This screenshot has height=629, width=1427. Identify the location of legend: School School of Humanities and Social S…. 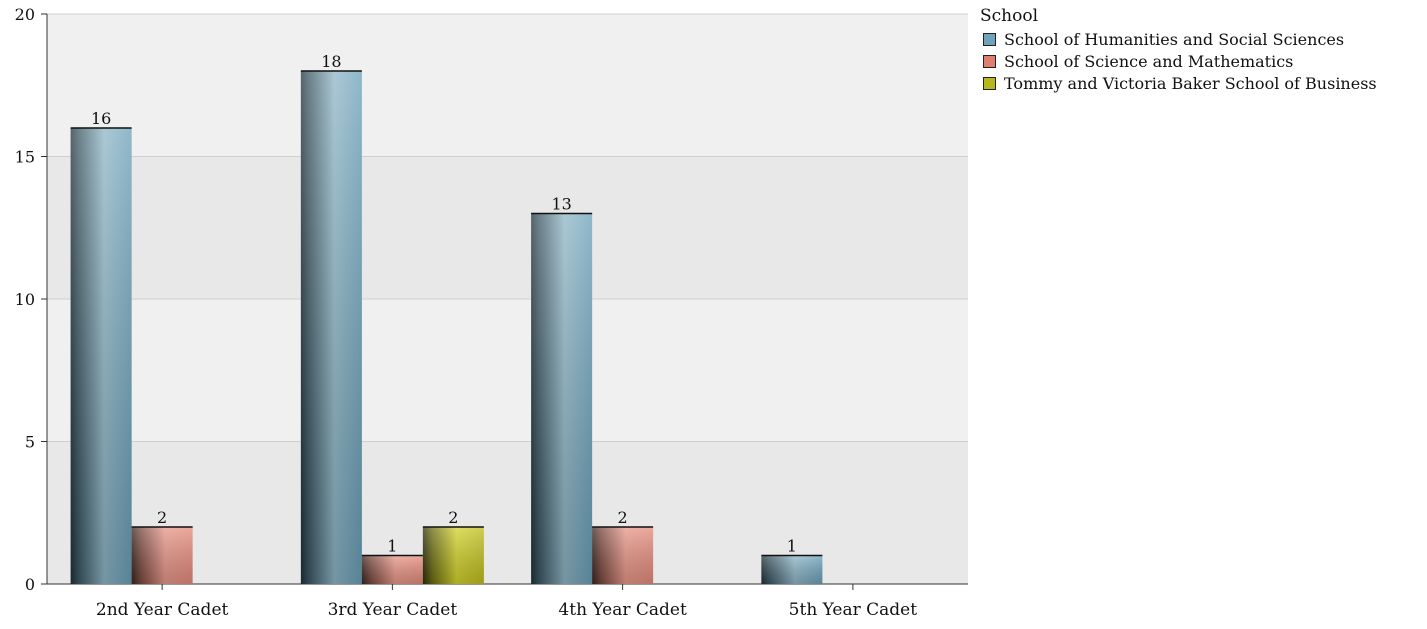
(1178, 50).